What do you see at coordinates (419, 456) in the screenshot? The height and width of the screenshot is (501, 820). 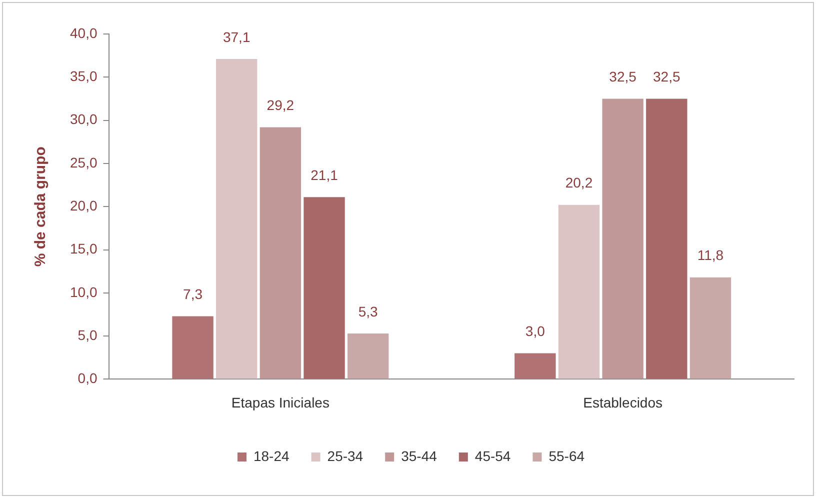 I see `legend-label: 35-44` at bounding box center [419, 456].